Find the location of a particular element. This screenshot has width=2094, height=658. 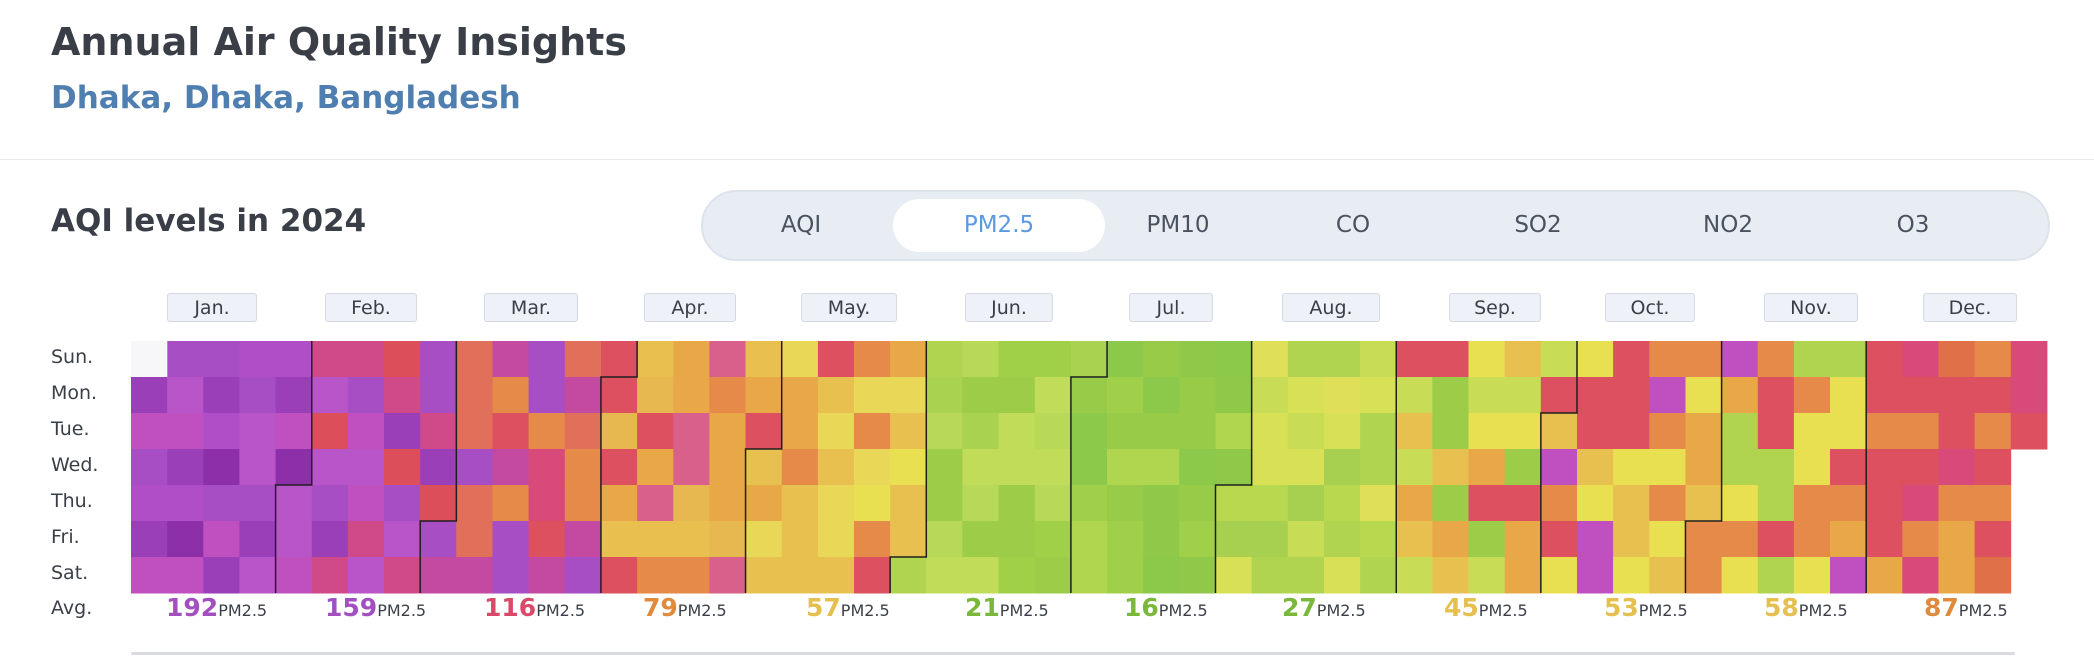

tab-aqi: AQI is located at coordinates (801, 225).